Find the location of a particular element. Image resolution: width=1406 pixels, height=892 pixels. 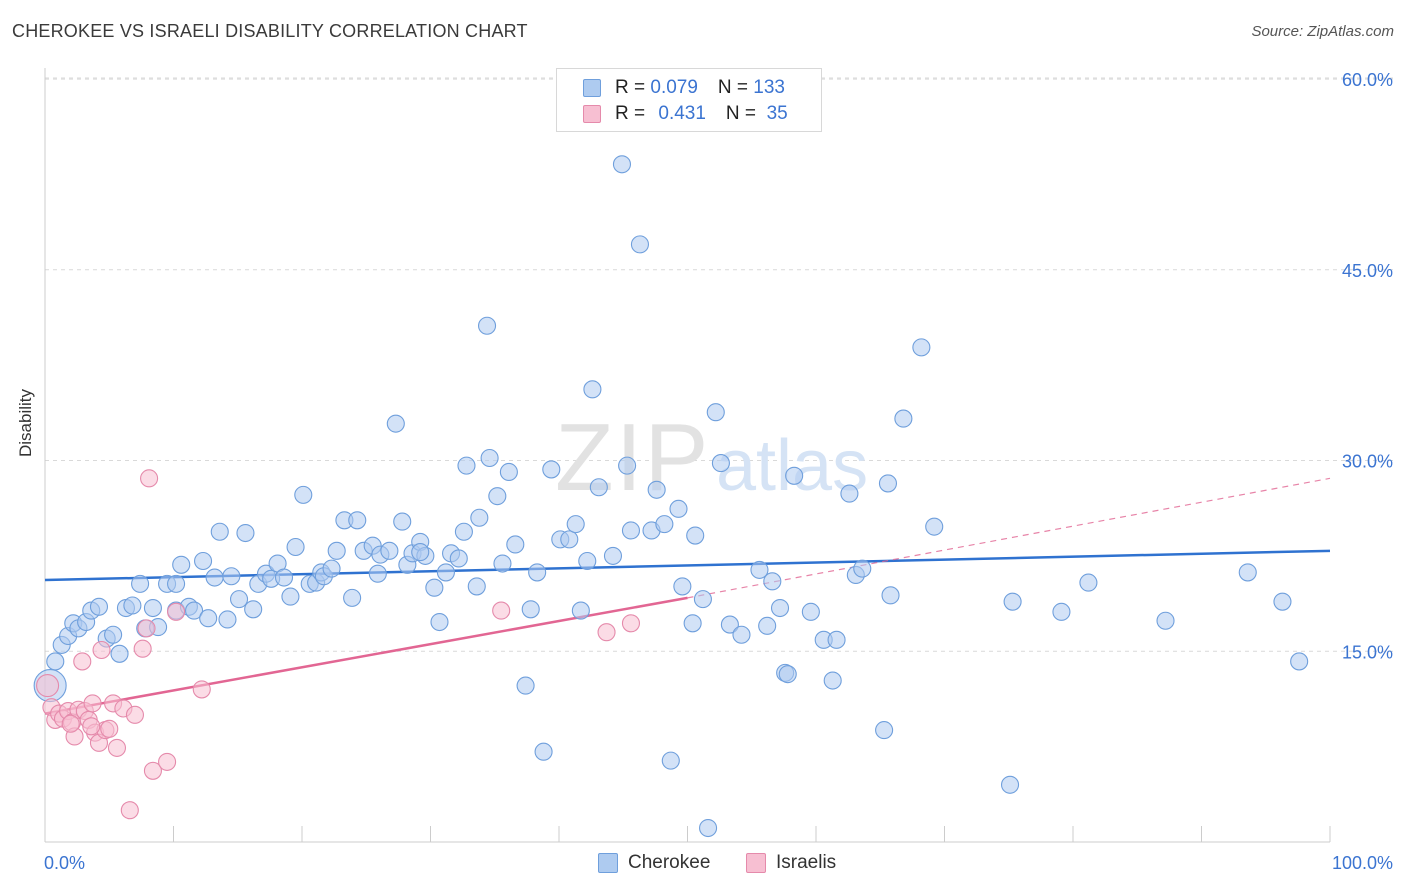

y-tick-label: 45.0% is located at coordinates (1367, 271).